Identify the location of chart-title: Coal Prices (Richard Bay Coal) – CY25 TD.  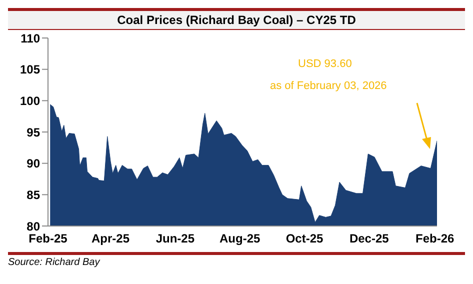
(236, 19).